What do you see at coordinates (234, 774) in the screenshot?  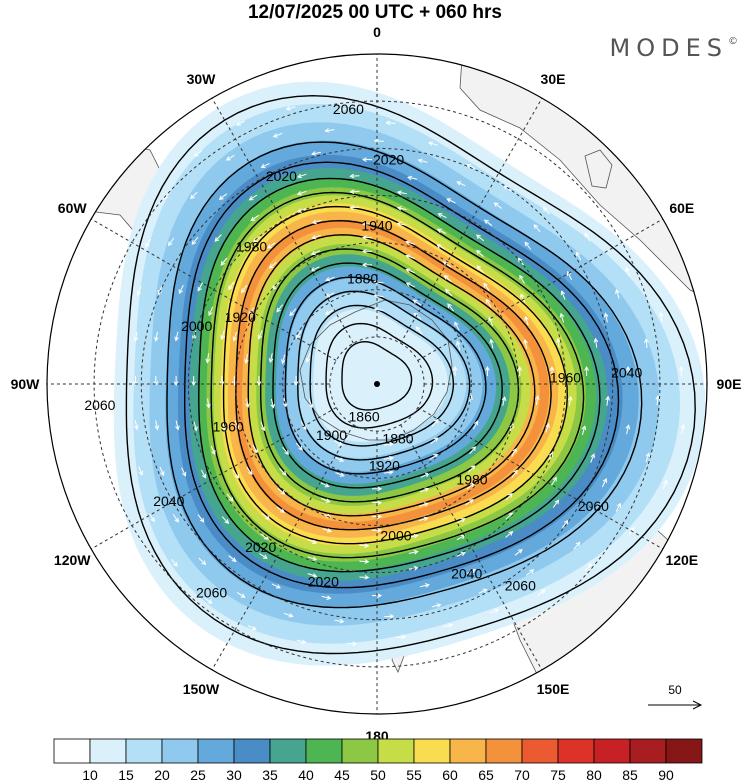 I see `colorbar-tick-label: 30` at bounding box center [234, 774].